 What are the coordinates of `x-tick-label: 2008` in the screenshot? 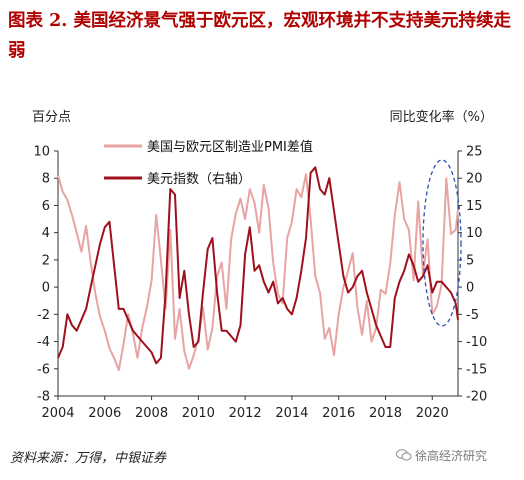 It's located at (151, 413).